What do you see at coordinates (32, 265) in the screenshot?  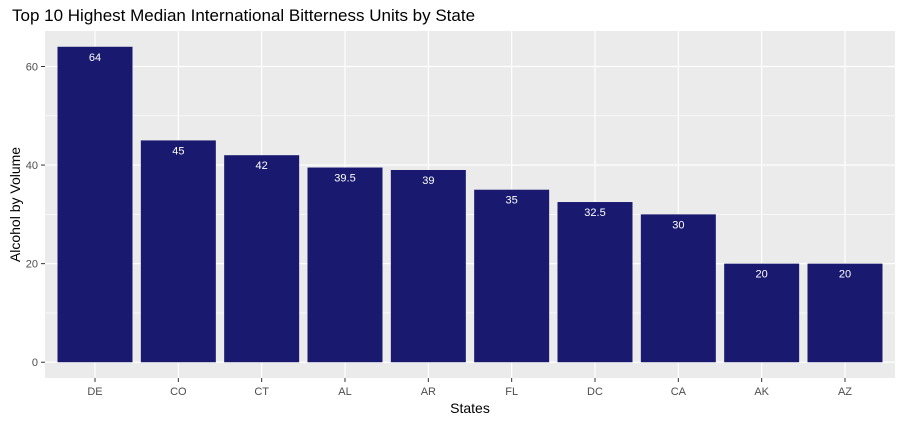 I see `y-tick-label: 20` at bounding box center [32, 265].